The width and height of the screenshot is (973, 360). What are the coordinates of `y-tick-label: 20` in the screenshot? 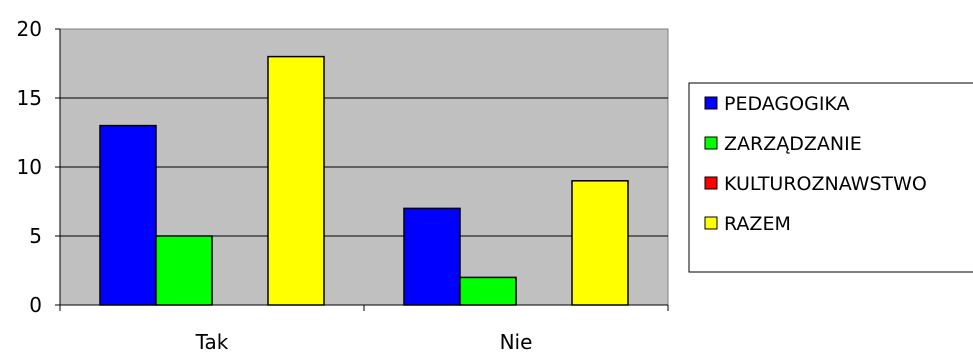 It's located at (29, 29).